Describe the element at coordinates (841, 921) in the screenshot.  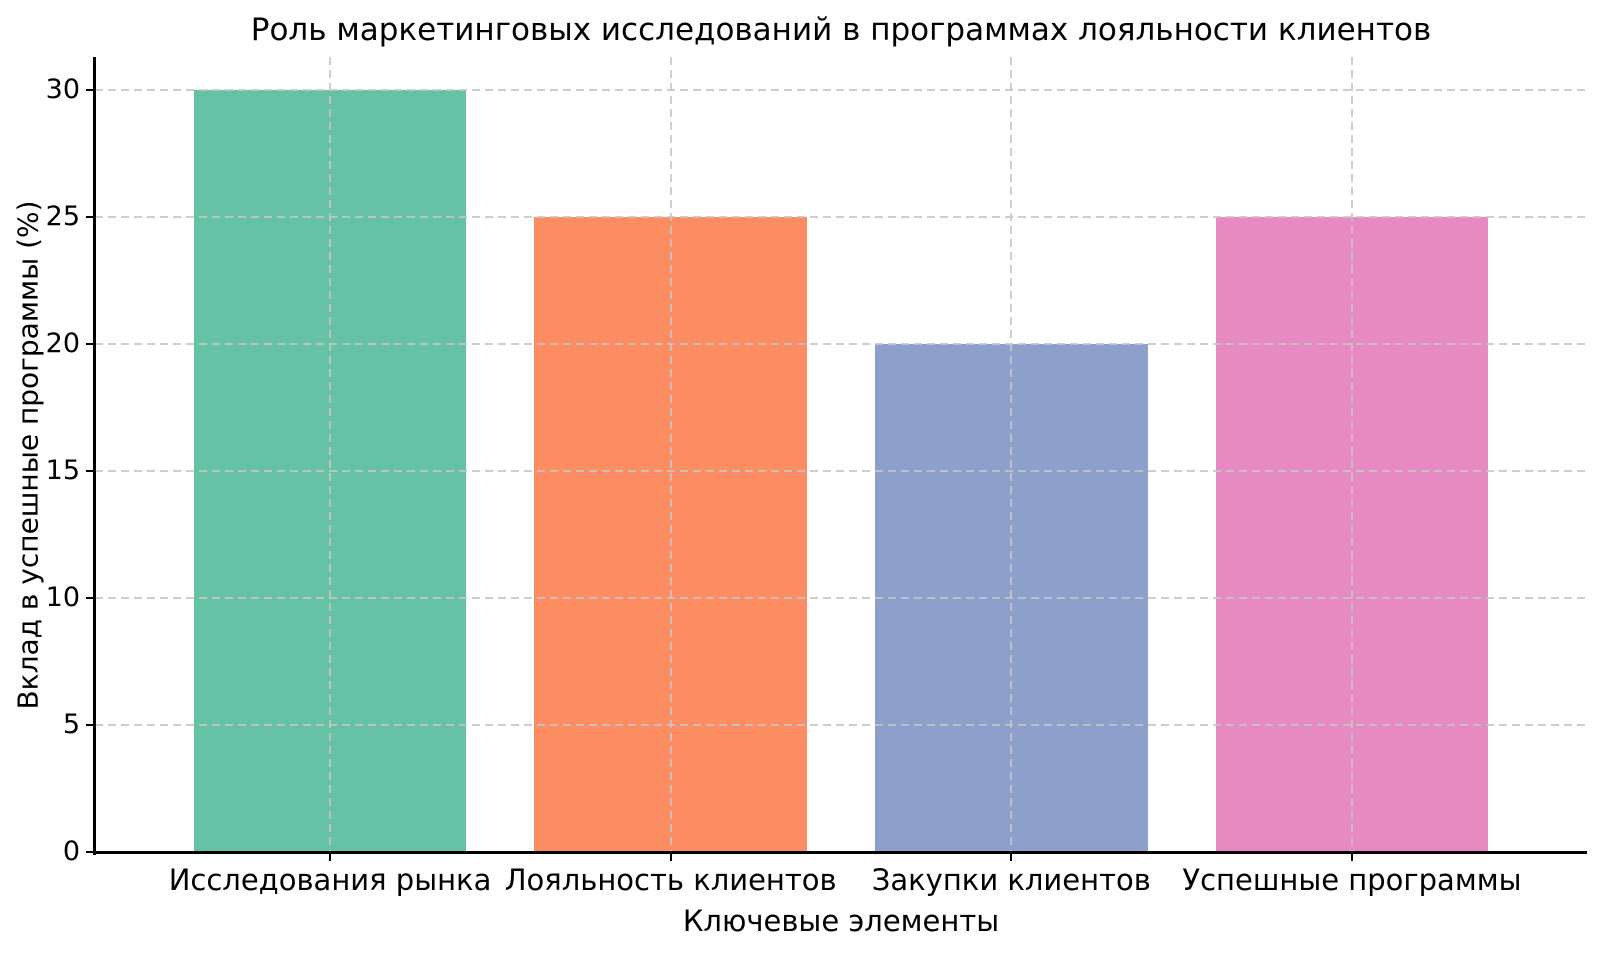
I see `x-axis-label: Ключевые элементы` at that location.